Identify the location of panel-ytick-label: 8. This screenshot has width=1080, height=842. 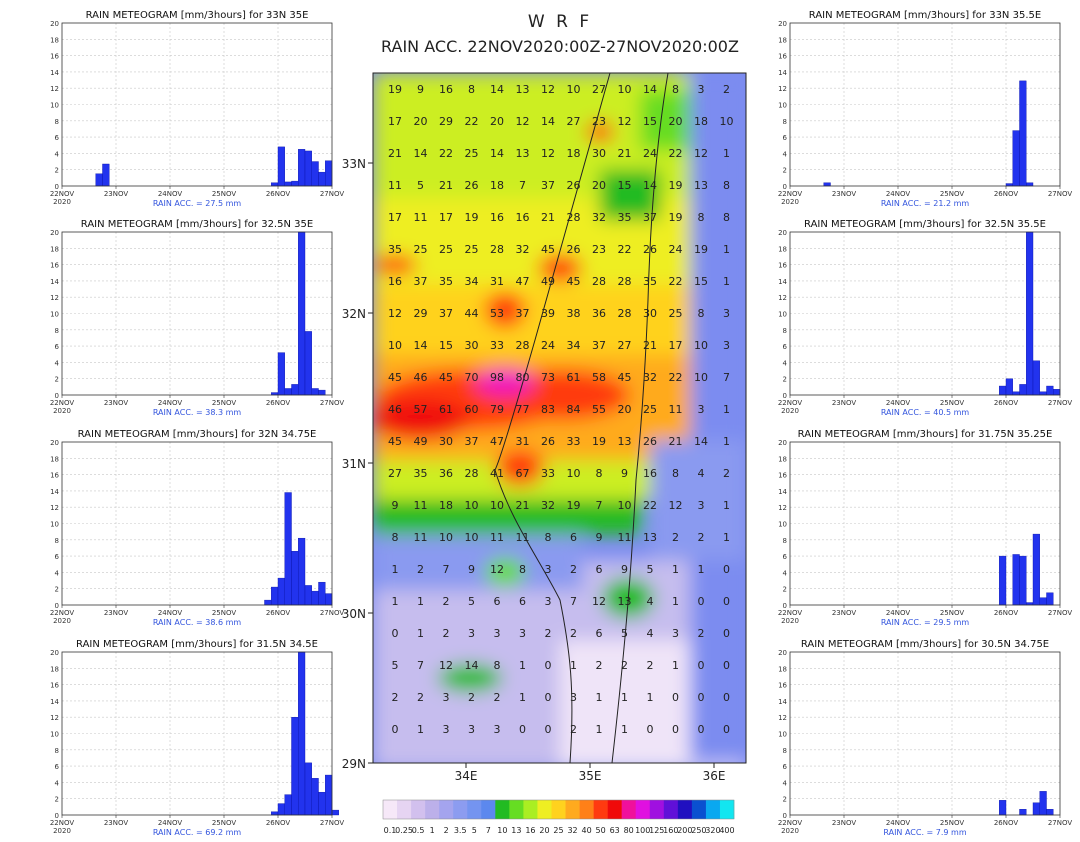
(785, 541).